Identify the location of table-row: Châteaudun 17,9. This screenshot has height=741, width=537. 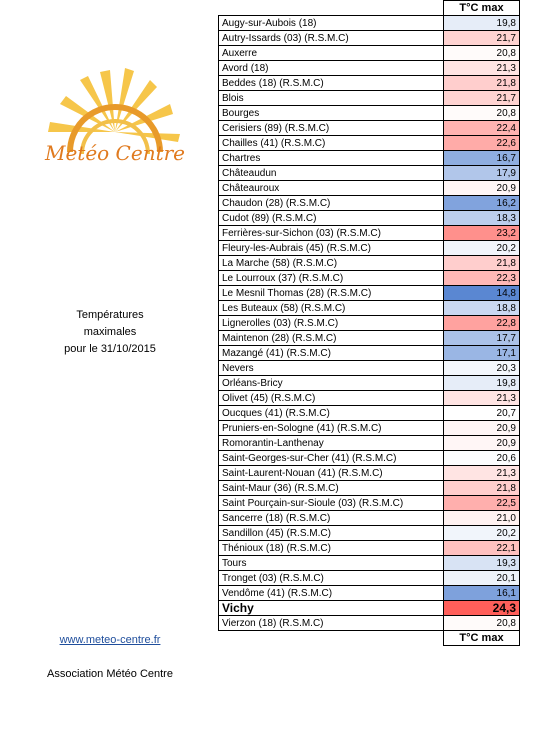
(369, 173).